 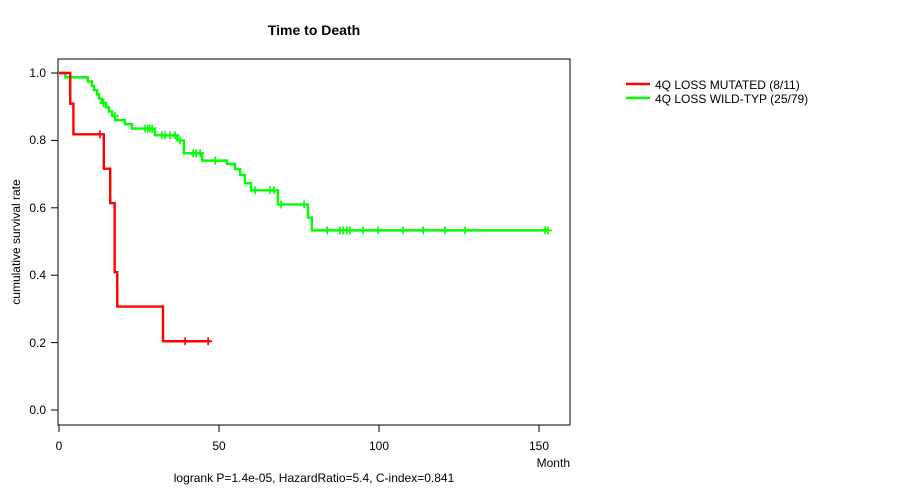 What do you see at coordinates (16, 242) in the screenshot?
I see `y-axis-label: cumulative survival rate` at bounding box center [16, 242].